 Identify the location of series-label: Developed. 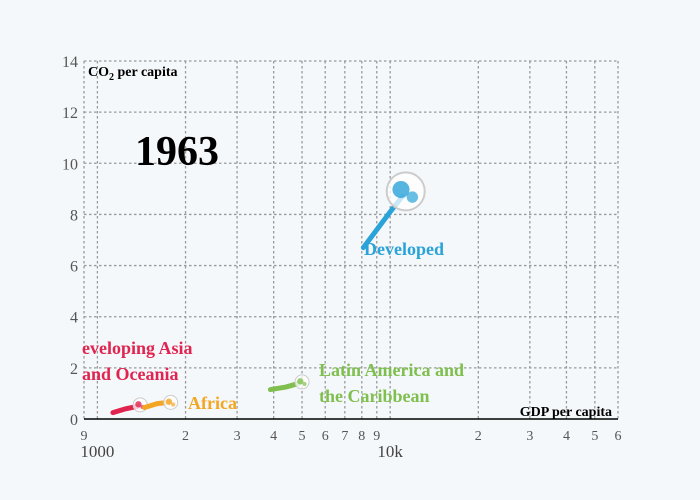
(404, 249).